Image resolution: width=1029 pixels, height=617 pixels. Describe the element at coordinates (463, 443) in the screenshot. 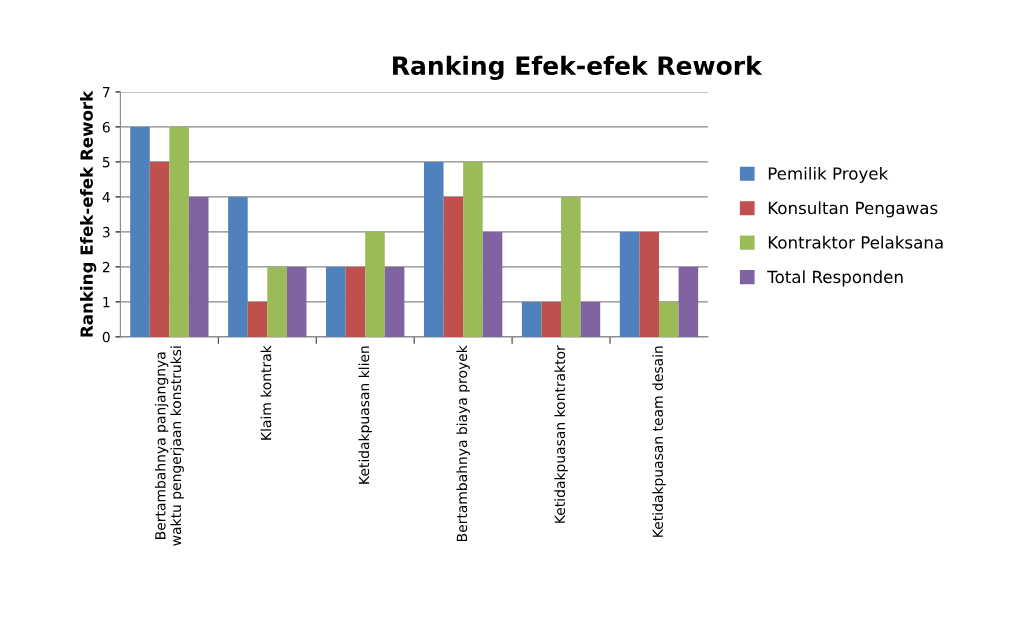

I see `x-tick-label: Bertambahnya biaya proyek` at that location.